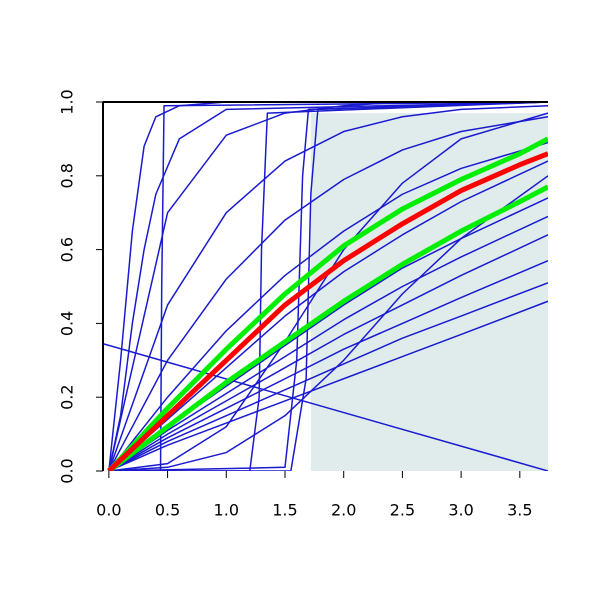 Image resolution: width=600 pixels, height=600 pixels. Describe the element at coordinates (402, 510) in the screenshot. I see `x-tick-label: 2.5` at that location.